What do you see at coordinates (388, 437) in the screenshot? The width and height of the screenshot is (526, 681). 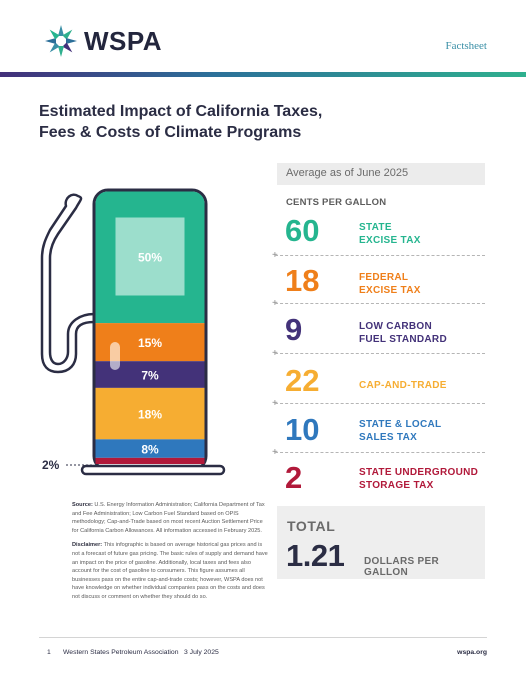 I see `item-label-2: SALES TAX` at bounding box center [388, 437].